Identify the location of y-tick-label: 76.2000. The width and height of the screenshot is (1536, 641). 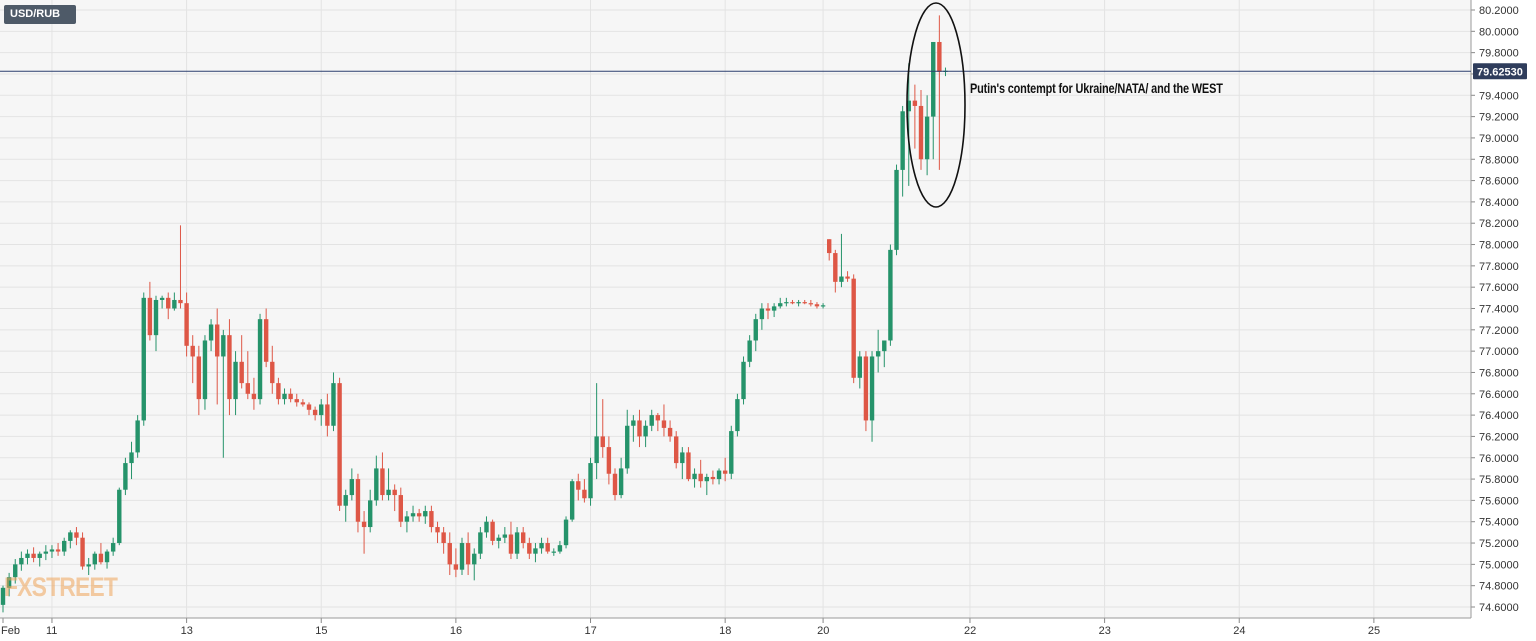
(1499, 437).